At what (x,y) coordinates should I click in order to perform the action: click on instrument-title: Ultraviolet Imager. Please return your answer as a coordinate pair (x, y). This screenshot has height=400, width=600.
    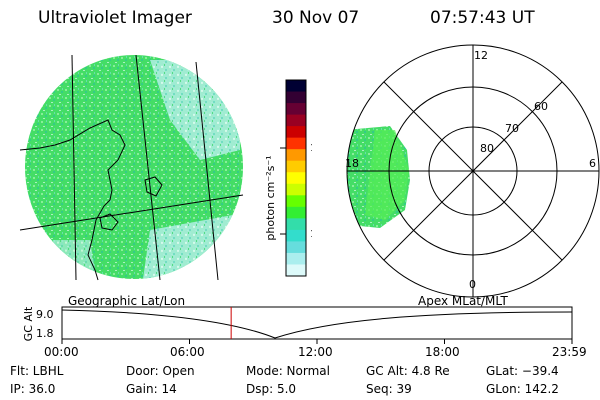
    Looking at the image, I should click on (115, 18).